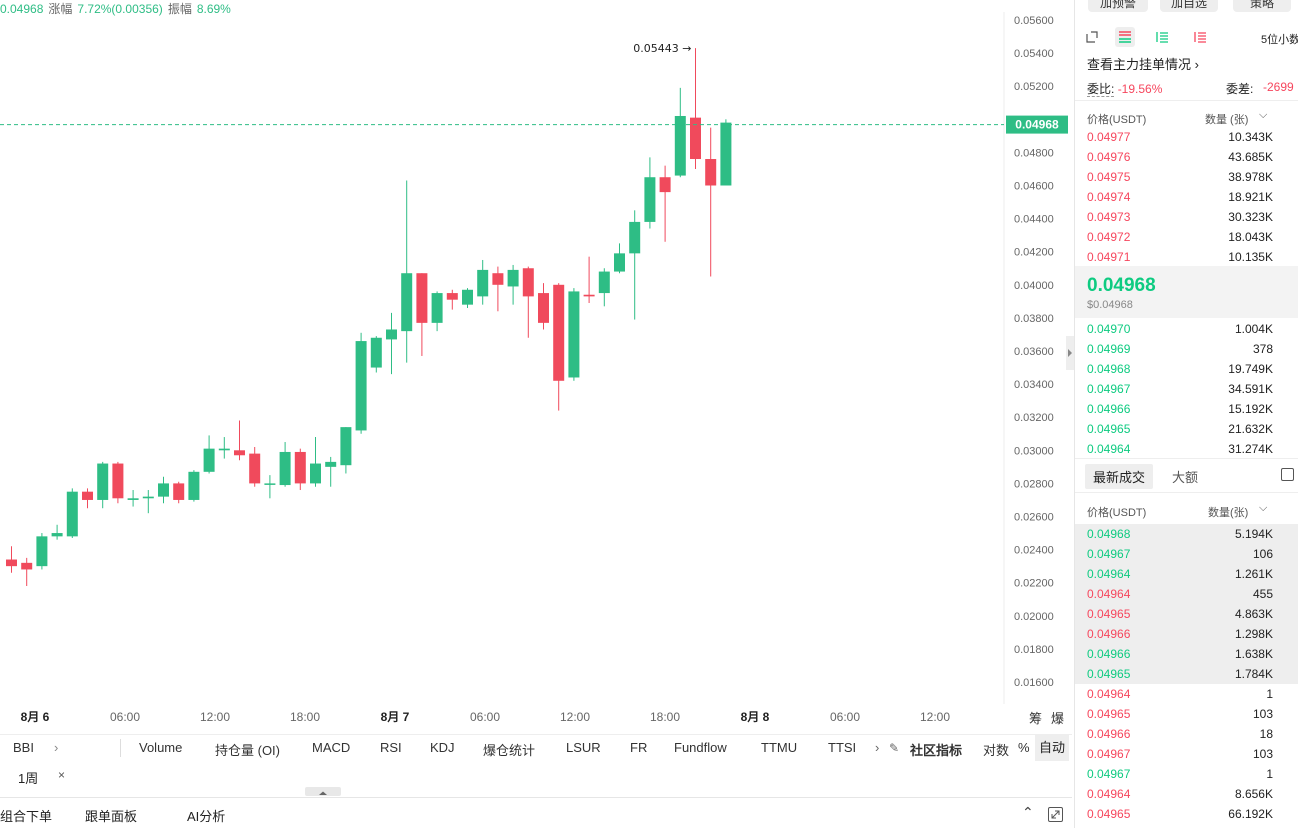 The image size is (1298, 829). What do you see at coordinates (1180, 409) in the screenshot?
I see `bid-row: 0.04966 15.192K` at bounding box center [1180, 409].